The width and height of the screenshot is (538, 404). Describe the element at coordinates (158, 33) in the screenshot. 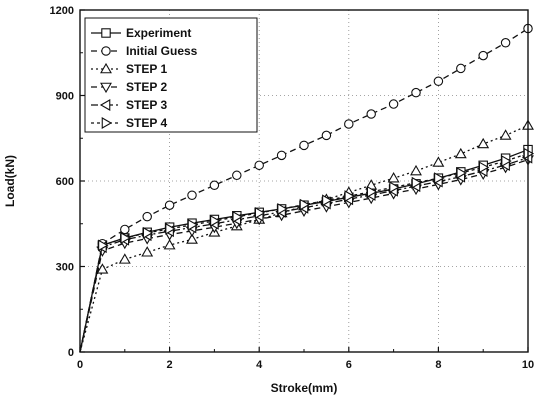

I see `legend-label: Experiment` at that location.